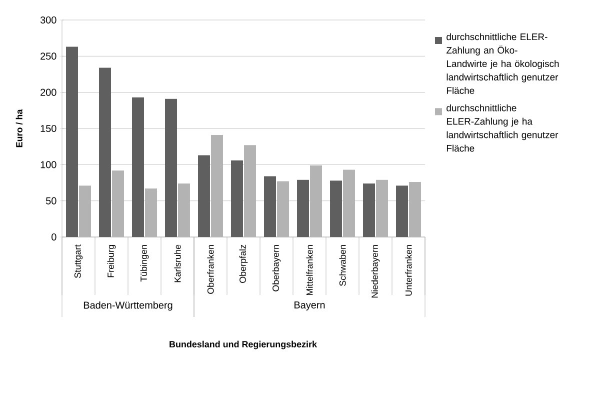  Describe the element at coordinates (243, 263) in the screenshot. I see `x-tick-label: Oberpfalz` at that location.